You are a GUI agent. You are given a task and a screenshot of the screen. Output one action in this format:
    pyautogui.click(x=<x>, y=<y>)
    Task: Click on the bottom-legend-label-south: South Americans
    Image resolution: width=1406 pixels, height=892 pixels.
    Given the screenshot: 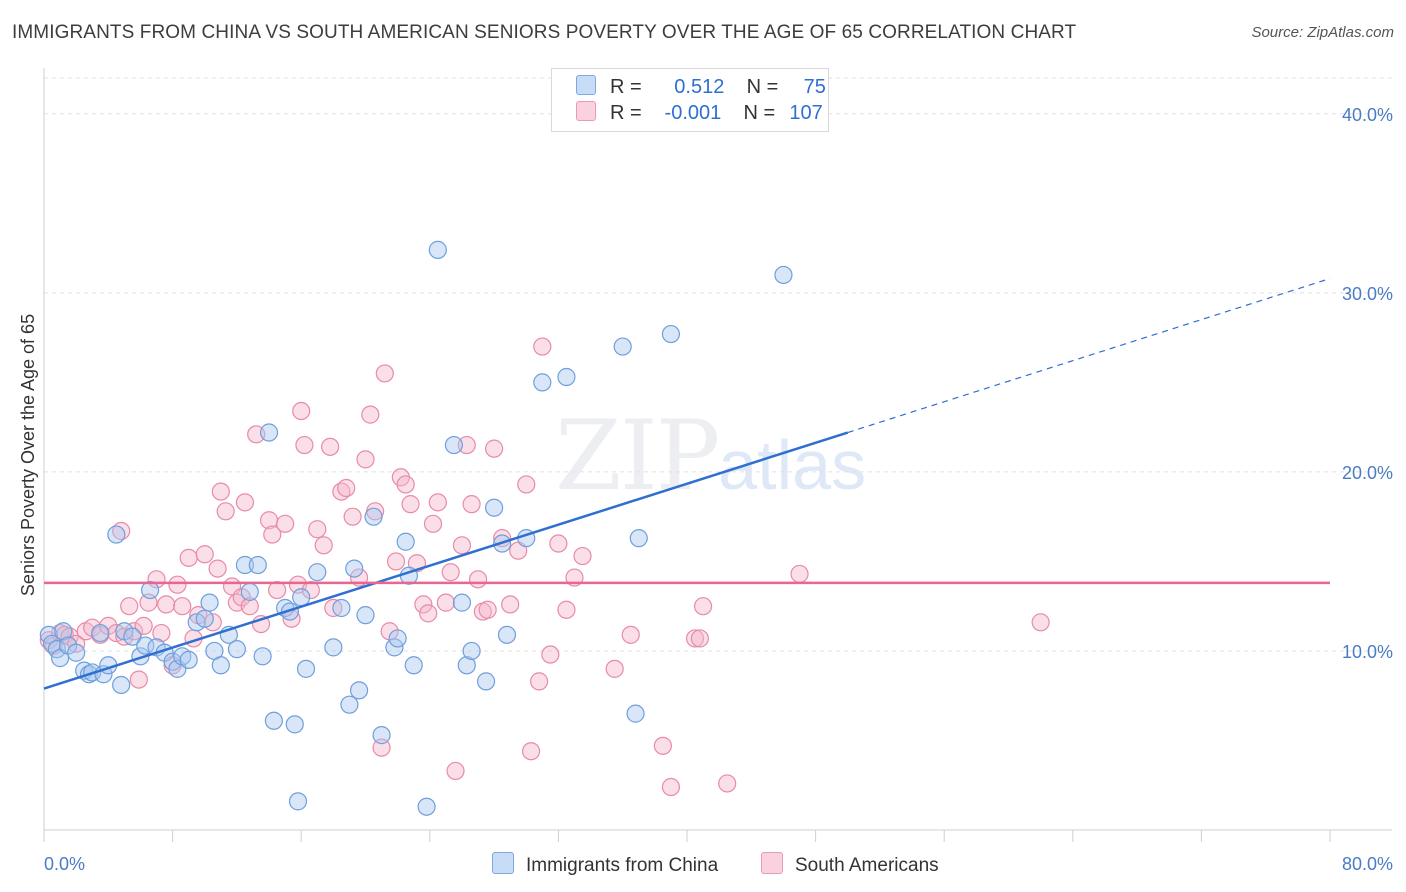 What is the action you would take?
    pyautogui.click(x=867, y=865)
    